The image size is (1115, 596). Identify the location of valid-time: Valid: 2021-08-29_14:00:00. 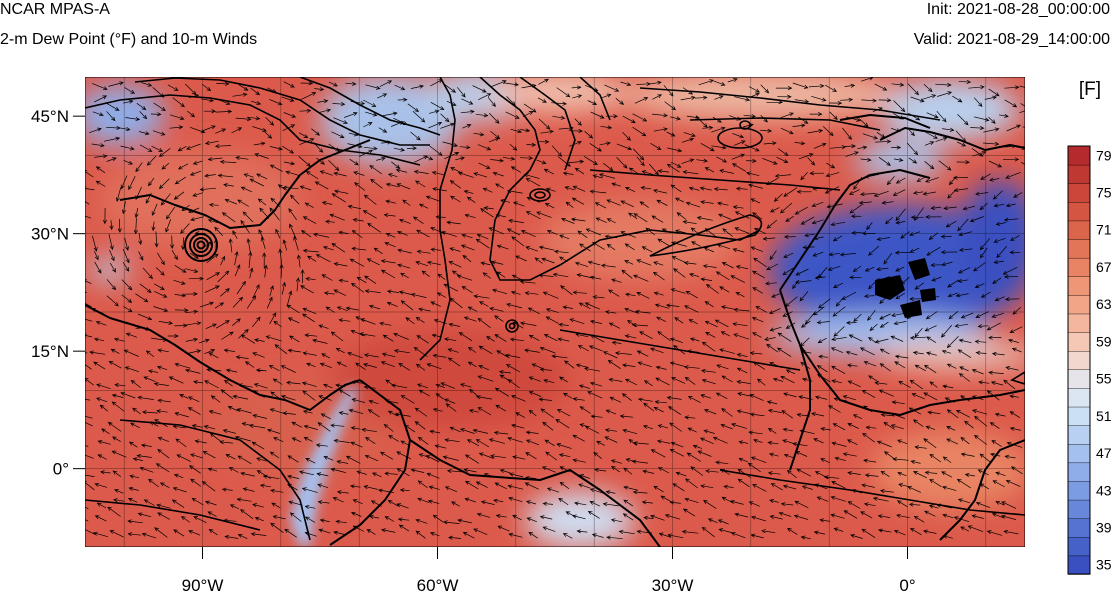
(1011, 39).